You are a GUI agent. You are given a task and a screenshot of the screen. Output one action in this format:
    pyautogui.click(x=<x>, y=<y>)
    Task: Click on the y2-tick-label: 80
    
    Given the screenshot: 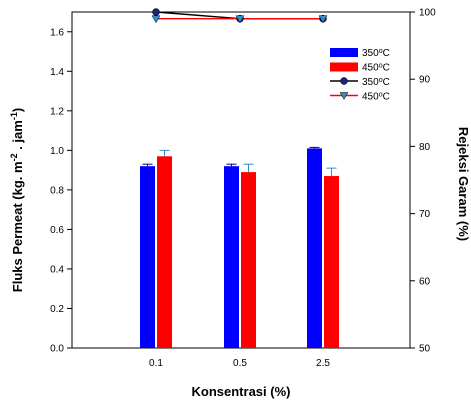 What is the action you would take?
    pyautogui.click(x=425, y=147)
    